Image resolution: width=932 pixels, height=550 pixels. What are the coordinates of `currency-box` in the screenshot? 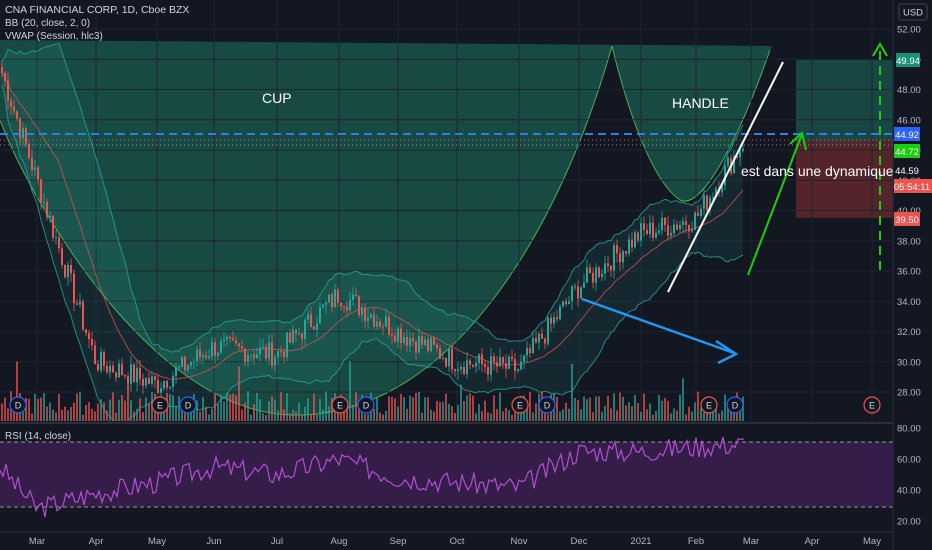 It's located at (913, 12).